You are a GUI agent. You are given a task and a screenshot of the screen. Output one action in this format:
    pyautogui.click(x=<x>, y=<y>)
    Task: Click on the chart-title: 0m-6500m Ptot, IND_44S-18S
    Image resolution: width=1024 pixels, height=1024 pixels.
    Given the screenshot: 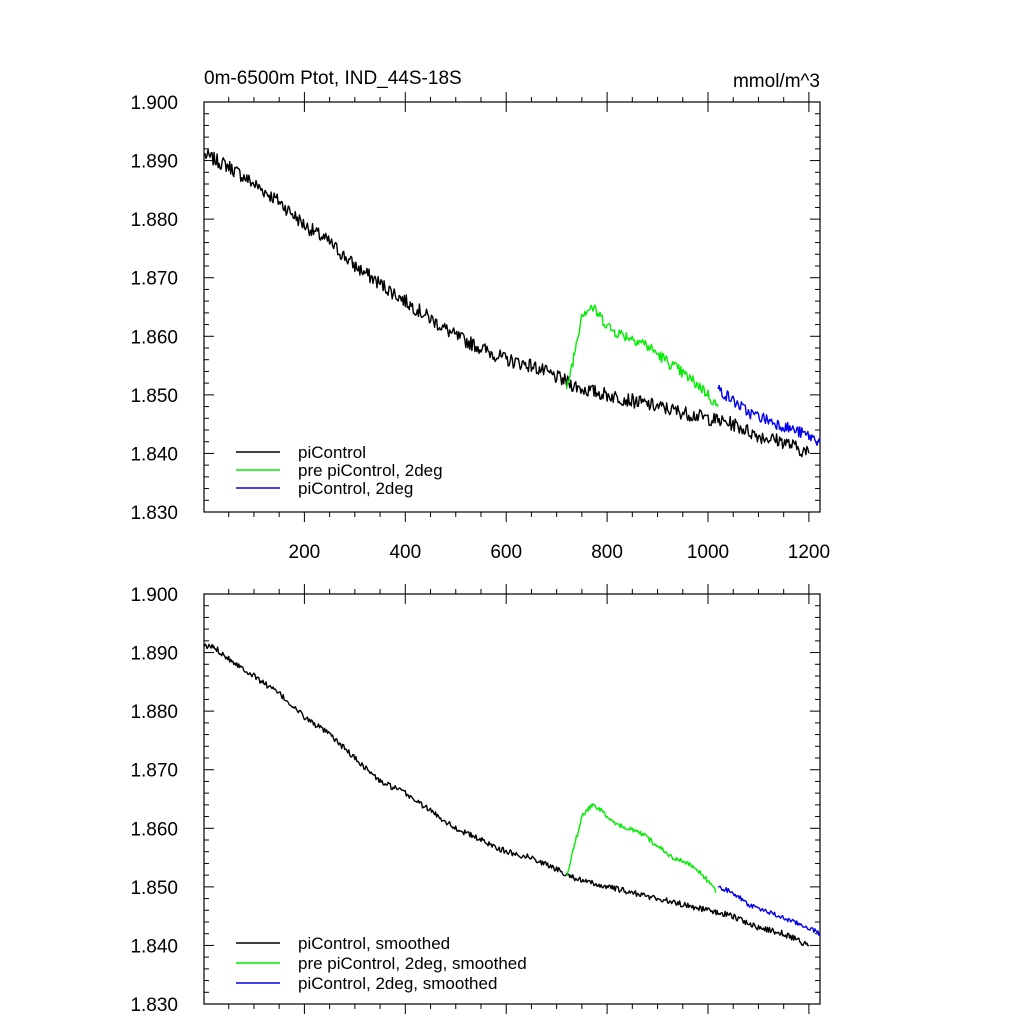 What is the action you would take?
    pyautogui.click(x=333, y=78)
    